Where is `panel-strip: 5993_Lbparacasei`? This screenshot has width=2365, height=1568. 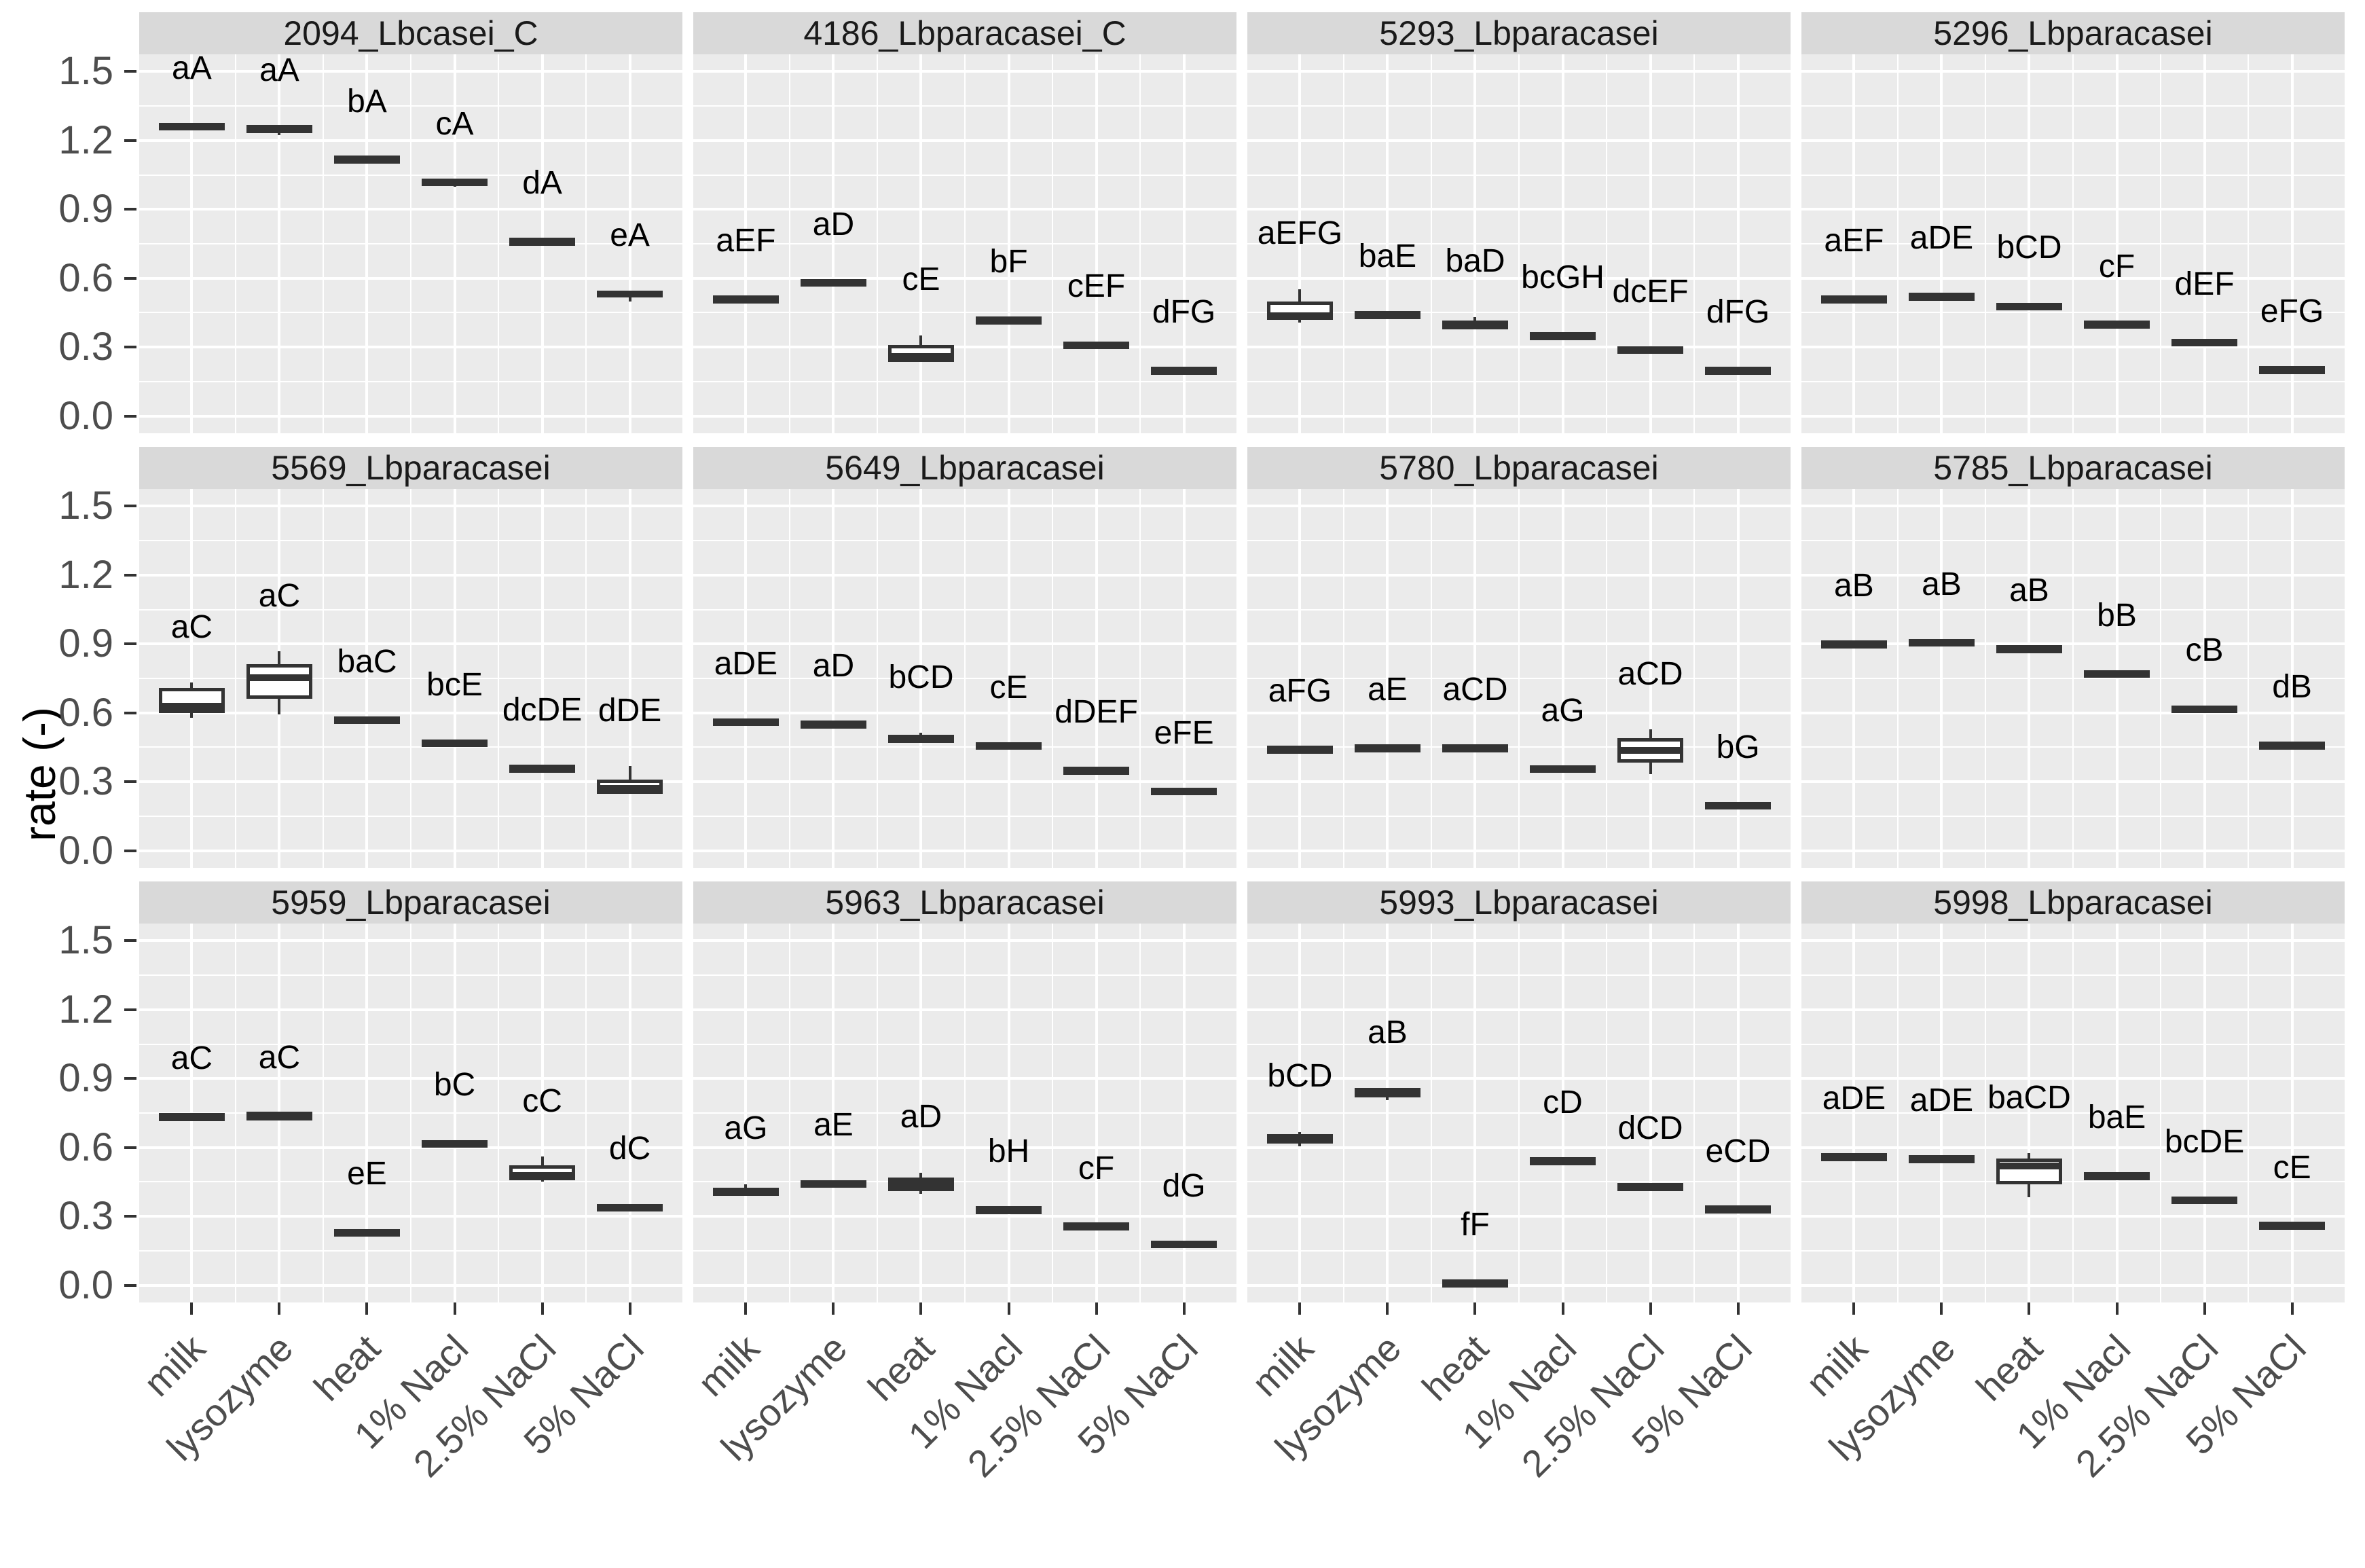
panel-strip: 5993_Lbparacasei is located at coordinates (1519, 903).